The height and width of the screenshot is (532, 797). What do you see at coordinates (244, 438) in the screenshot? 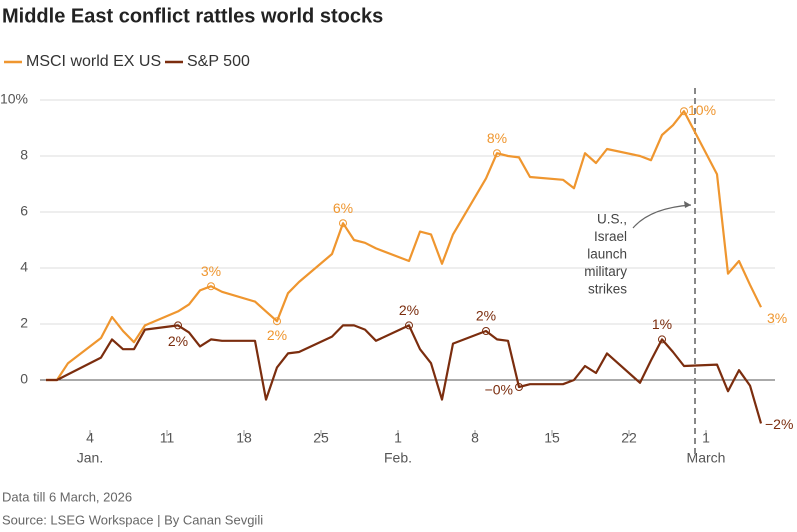
I see `x-tick-label: 18` at bounding box center [244, 438].